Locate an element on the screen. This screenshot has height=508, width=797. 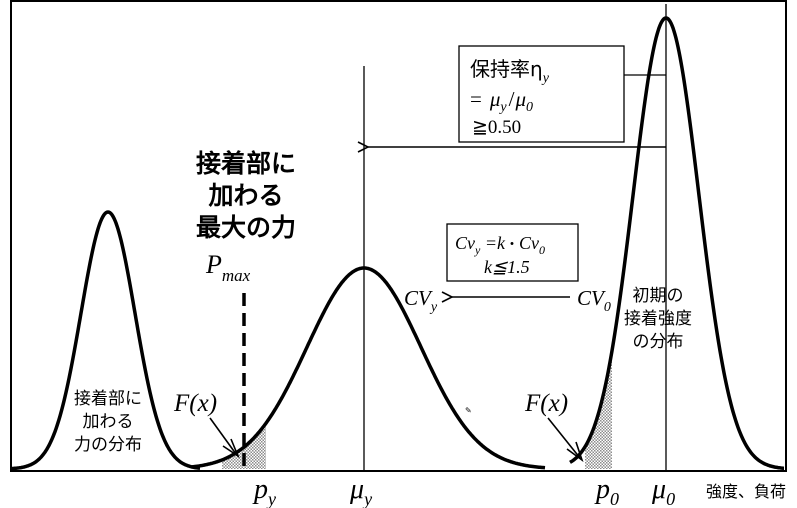
retention-line2: = μy/μ0 is located at coordinates (501, 101).